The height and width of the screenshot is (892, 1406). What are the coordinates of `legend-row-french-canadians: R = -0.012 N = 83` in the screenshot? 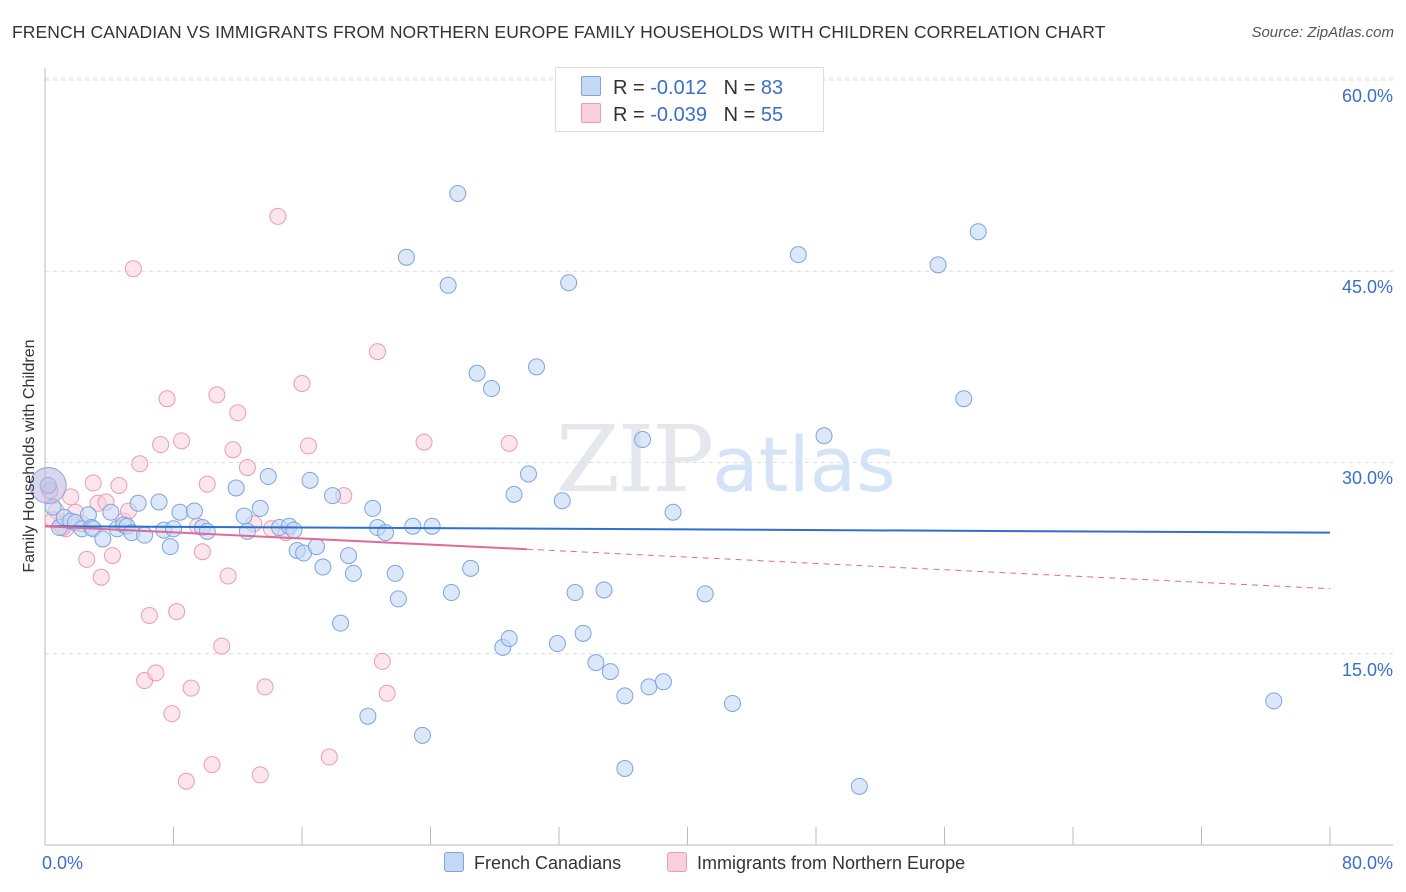 It's located at (682, 88).